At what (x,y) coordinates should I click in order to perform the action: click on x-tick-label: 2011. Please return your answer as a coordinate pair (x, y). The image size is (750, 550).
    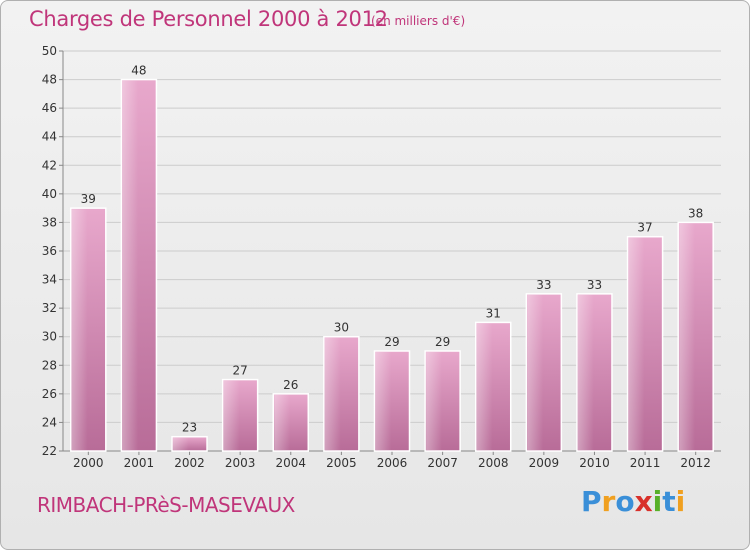
    Looking at the image, I should click on (645, 463).